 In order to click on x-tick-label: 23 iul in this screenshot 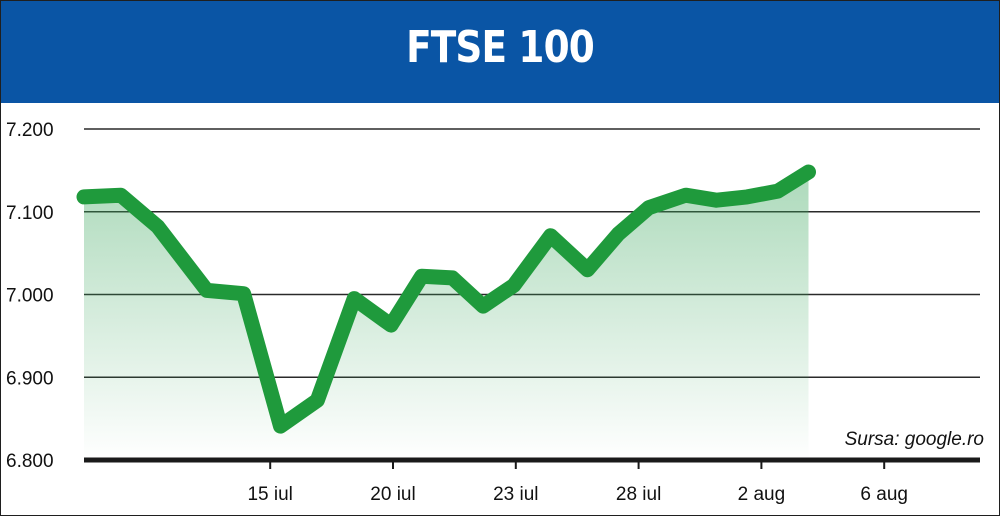, I will do `click(515, 494)`.